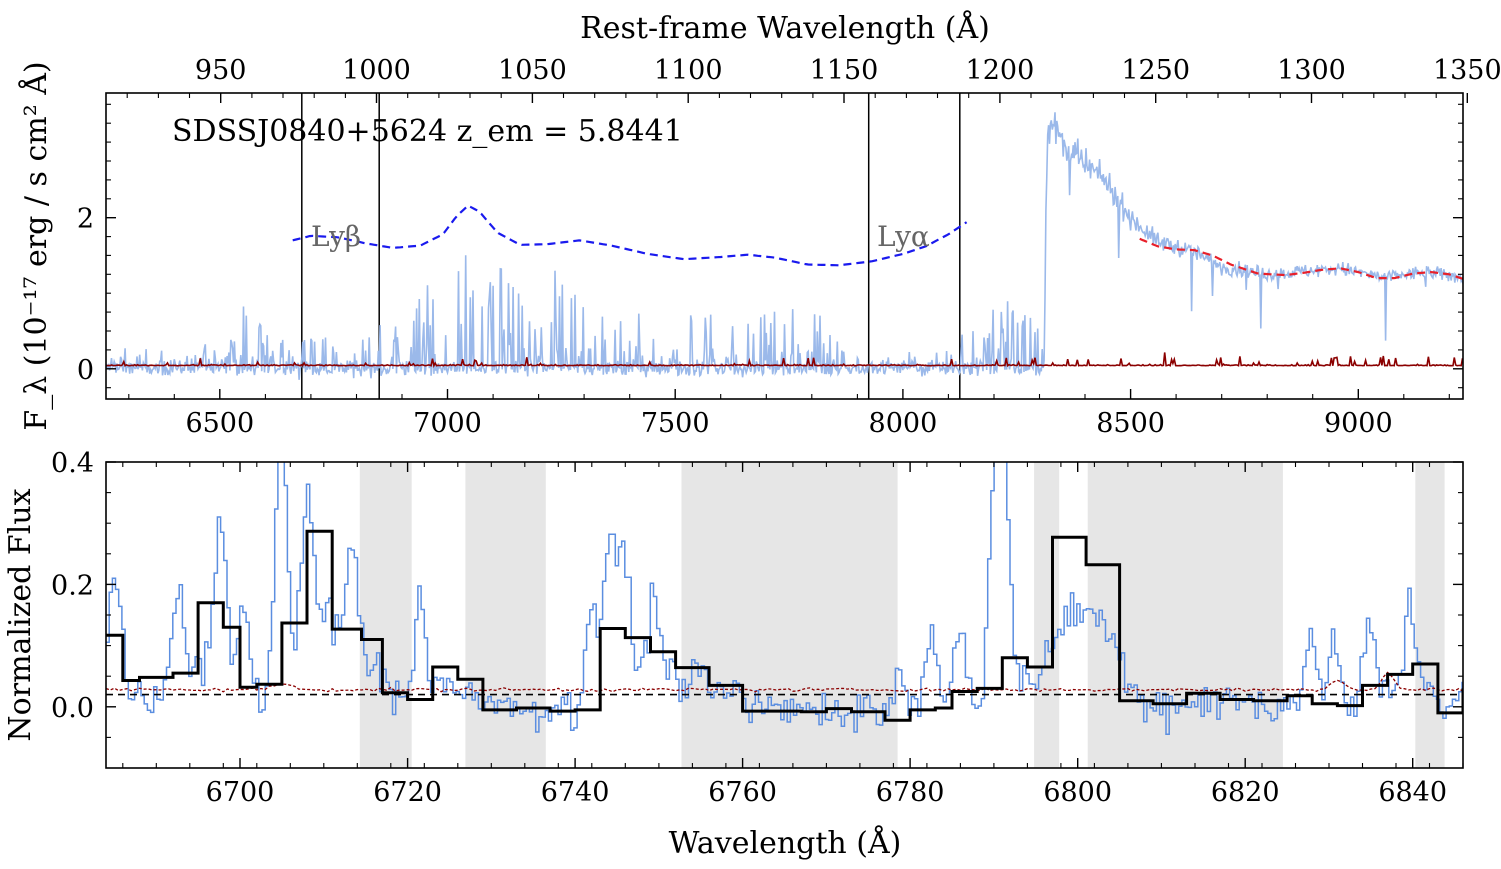  What do you see at coordinates (20, 614) in the screenshot?
I see `bottom-y-axis-label: Normalized Flux` at bounding box center [20, 614].